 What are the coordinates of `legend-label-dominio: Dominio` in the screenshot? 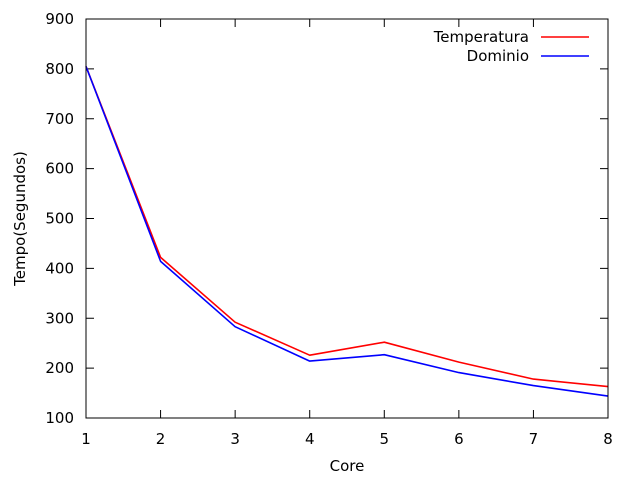 It's located at (498, 56).